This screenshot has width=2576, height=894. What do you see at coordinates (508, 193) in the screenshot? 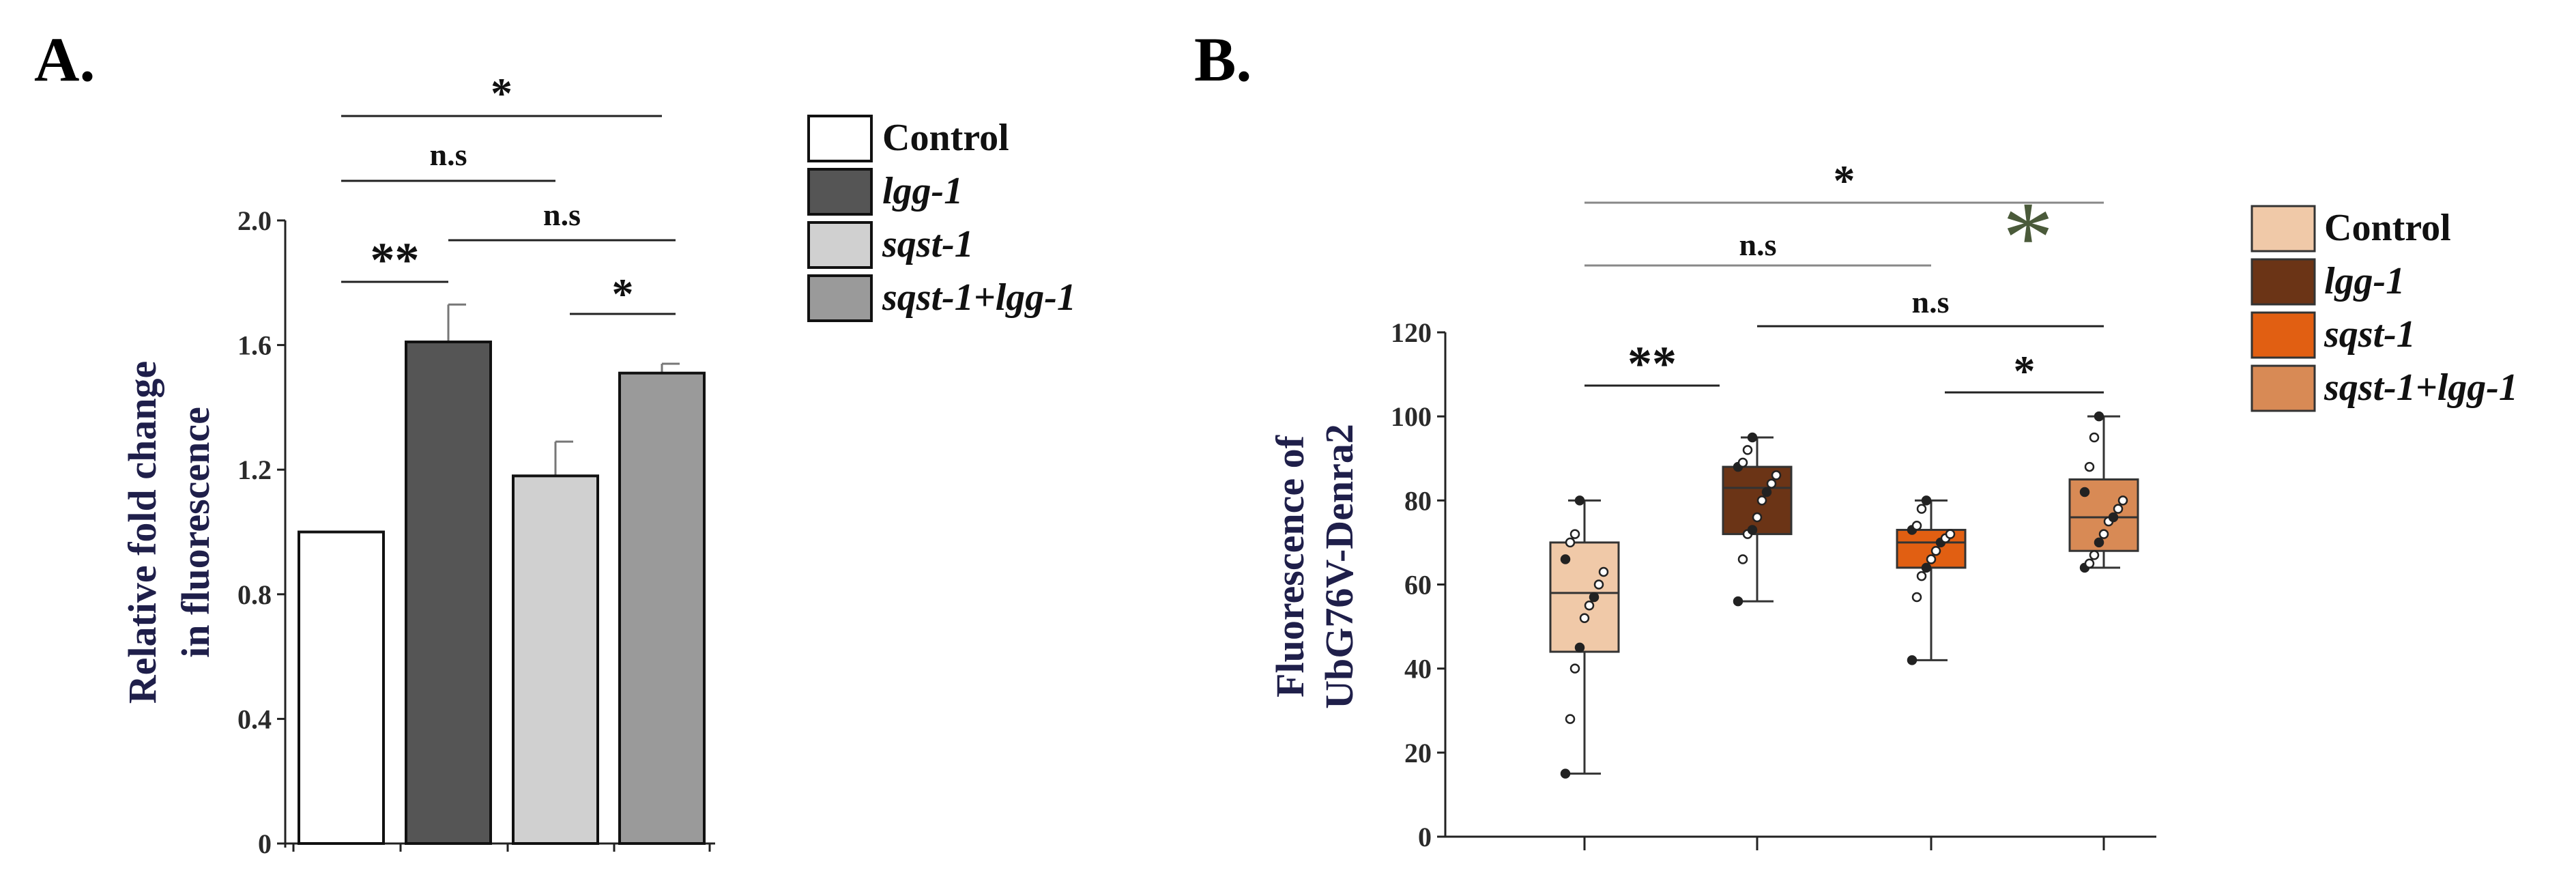
I see `panel-a-significance: *n.sn.s***` at bounding box center [508, 193].